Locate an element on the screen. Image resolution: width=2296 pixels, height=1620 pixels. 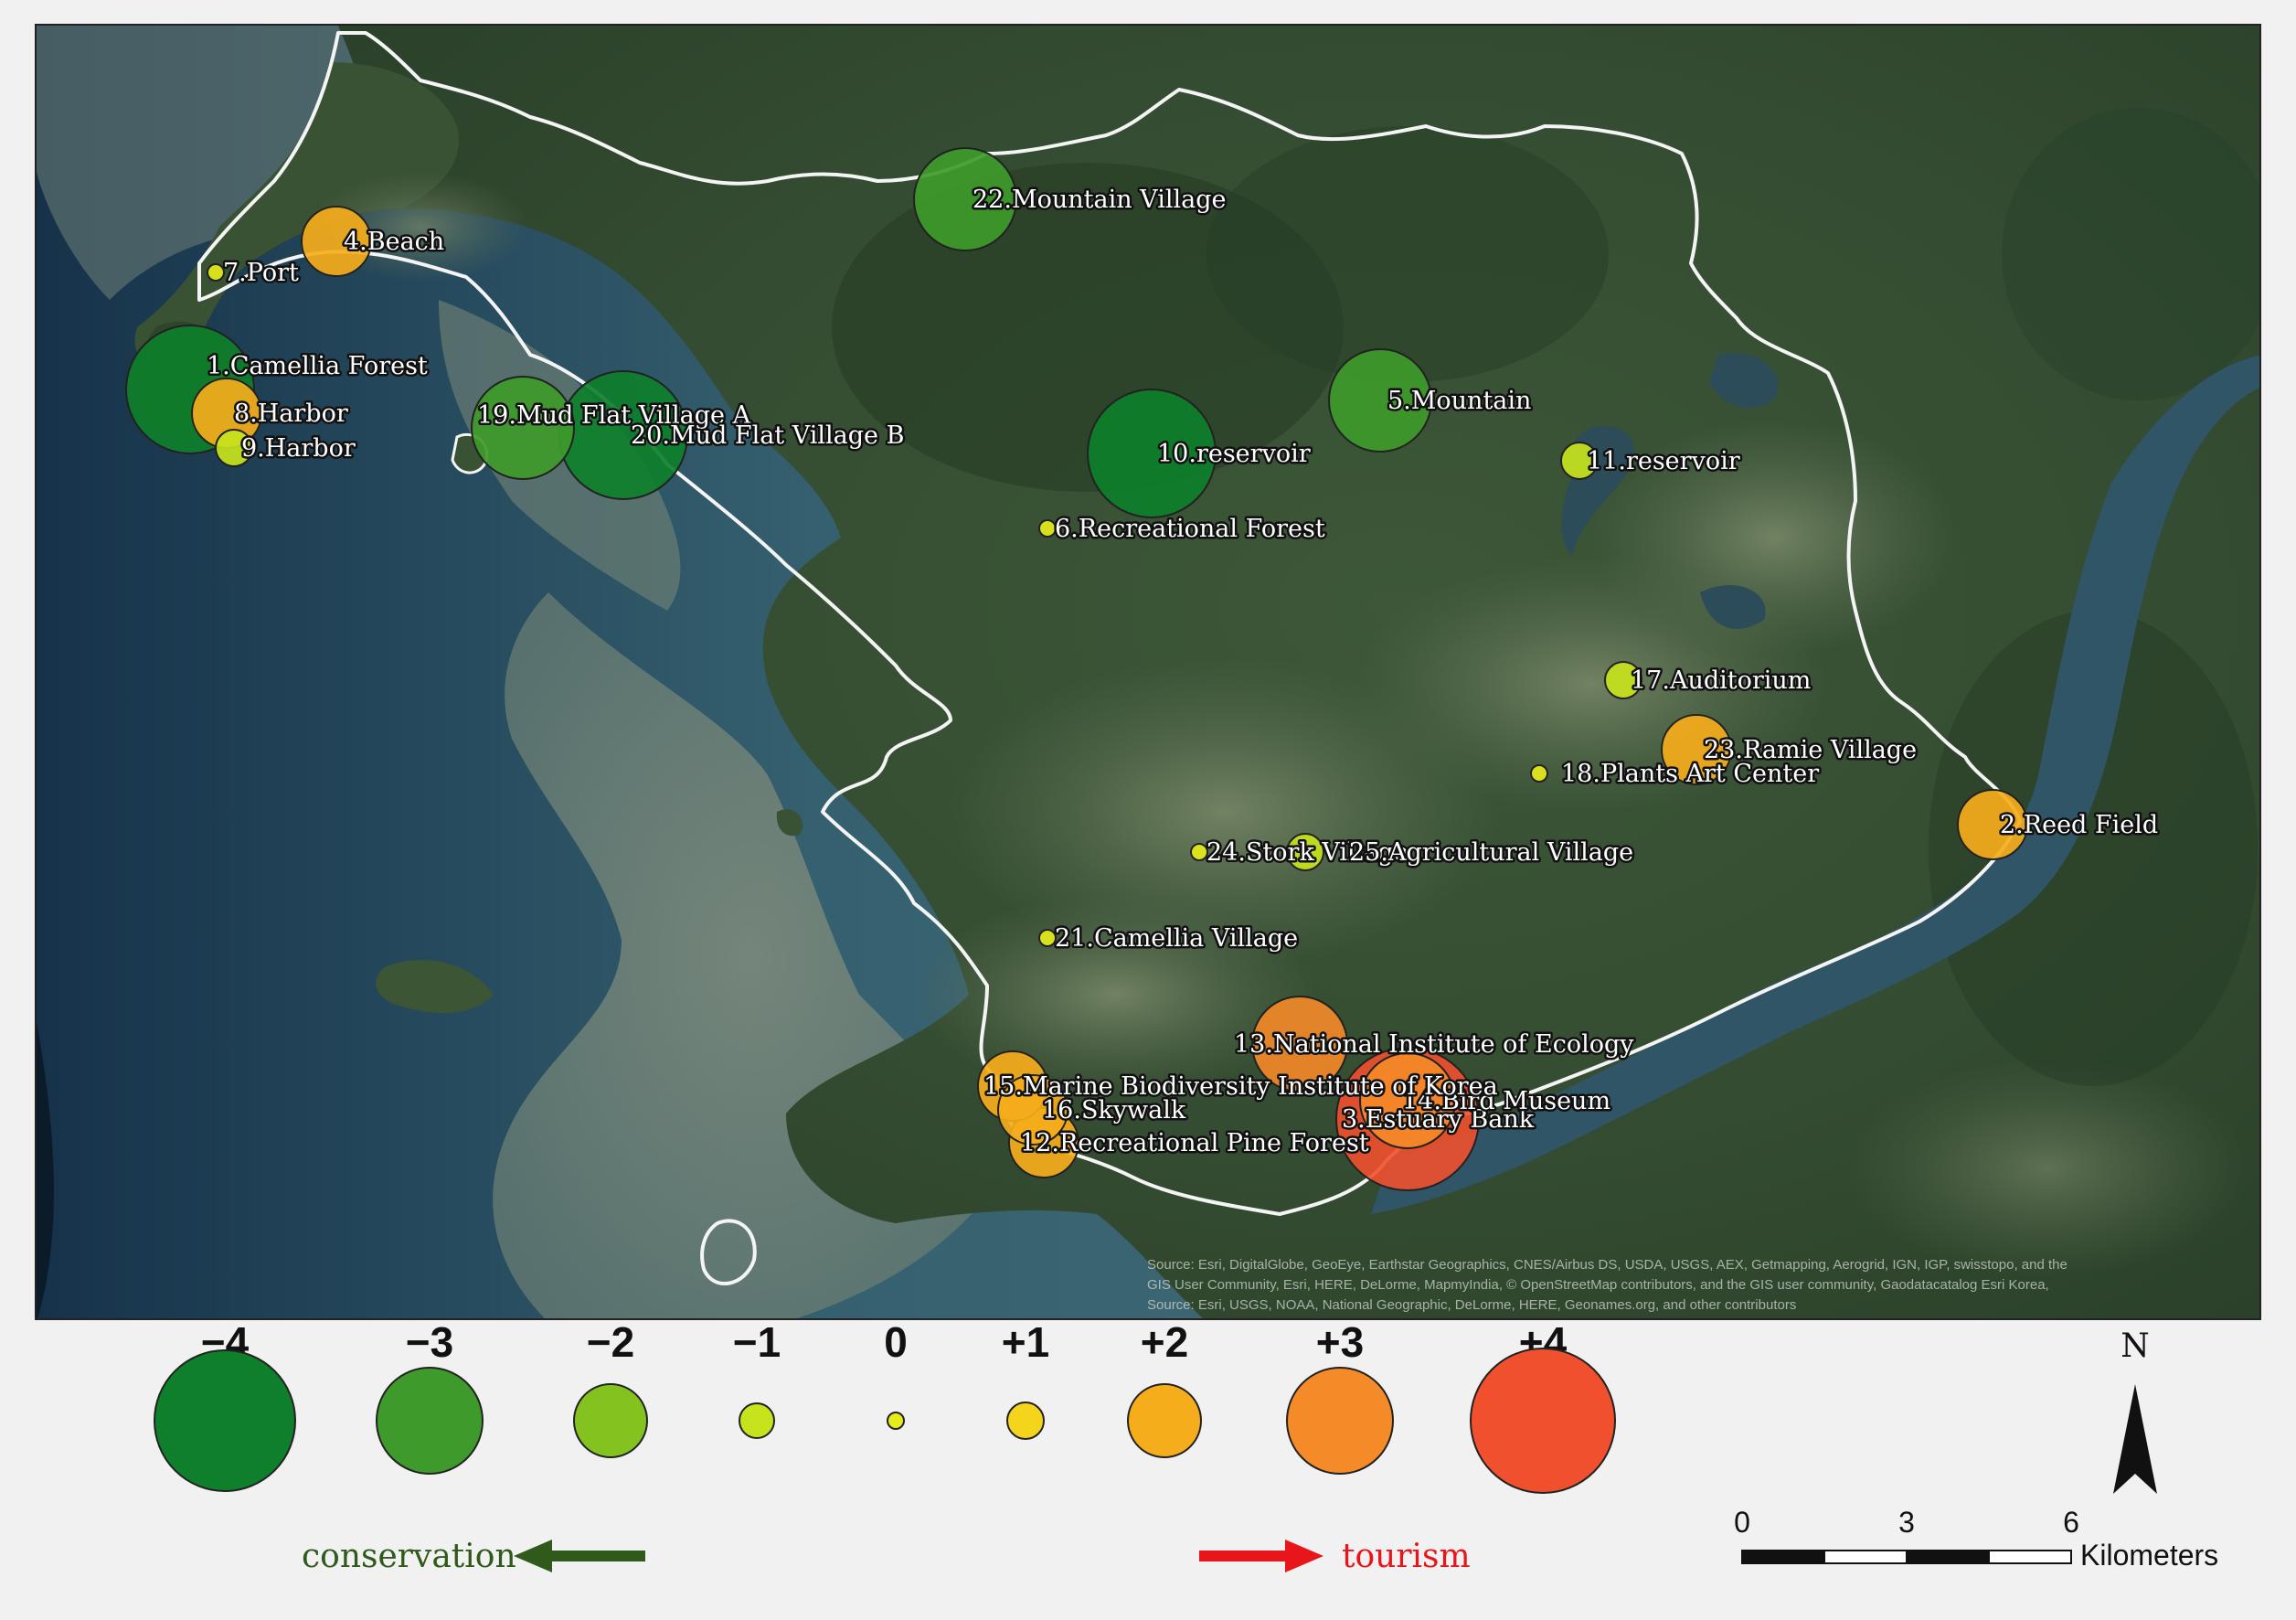
site-label-10: 10.reservoir is located at coordinates (1234, 454).